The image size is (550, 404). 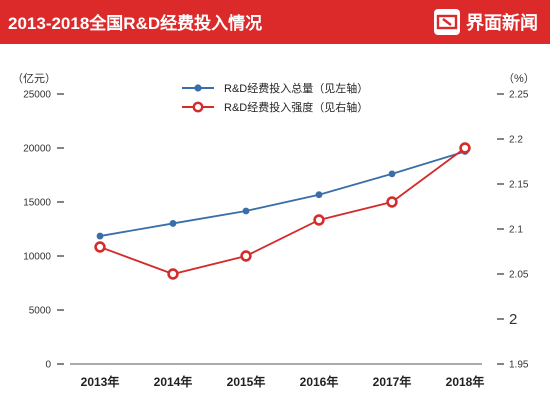 What do you see at coordinates (519, 185) in the screenshot?
I see `right-tick-label: 2.15` at bounding box center [519, 185].